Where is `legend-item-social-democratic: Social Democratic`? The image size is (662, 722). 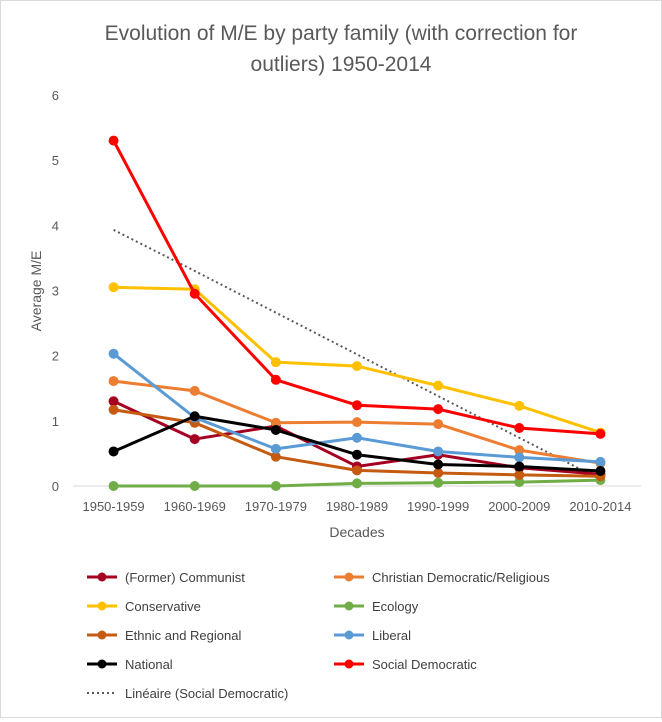 legend-item-social-democratic: Social Democratic is located at coordinates (405, 664).